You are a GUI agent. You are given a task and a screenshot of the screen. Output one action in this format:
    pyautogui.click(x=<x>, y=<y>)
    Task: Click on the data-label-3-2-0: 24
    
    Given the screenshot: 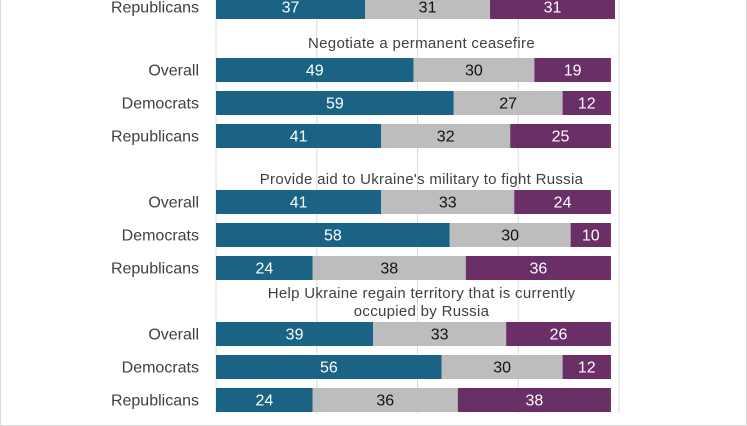 What is the action you would take?
    pyautogui.click(x=264, y=401)
    